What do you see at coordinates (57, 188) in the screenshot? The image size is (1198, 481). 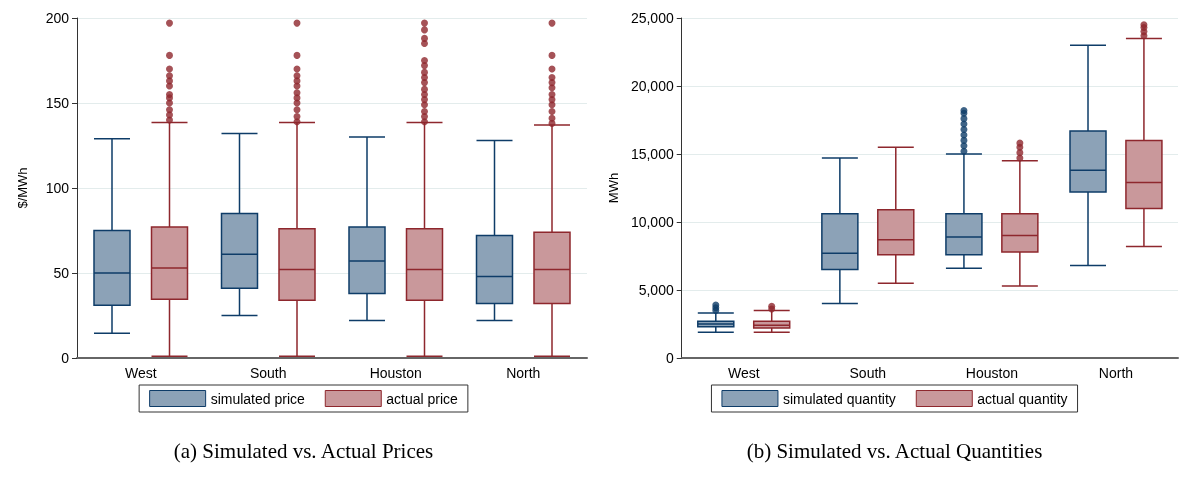 I see `y-tick-label: 100` at bounding box center [57, 188].